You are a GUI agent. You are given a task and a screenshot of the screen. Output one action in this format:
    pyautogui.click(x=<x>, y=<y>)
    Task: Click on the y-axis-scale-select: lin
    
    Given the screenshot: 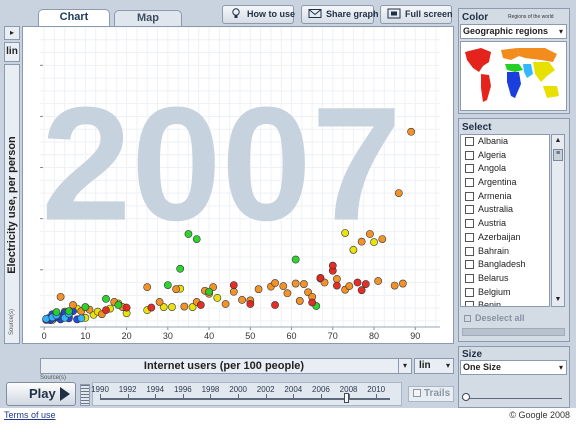 What is the action you would take?
    pyautogui.click(x=12, y=52)
    